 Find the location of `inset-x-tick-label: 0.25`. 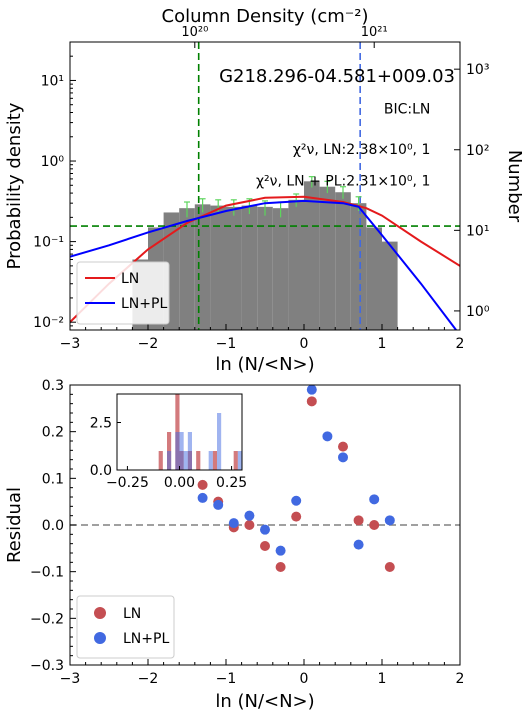

inset-x-tick-label: 0.25 is located at coordinates (231, 483).